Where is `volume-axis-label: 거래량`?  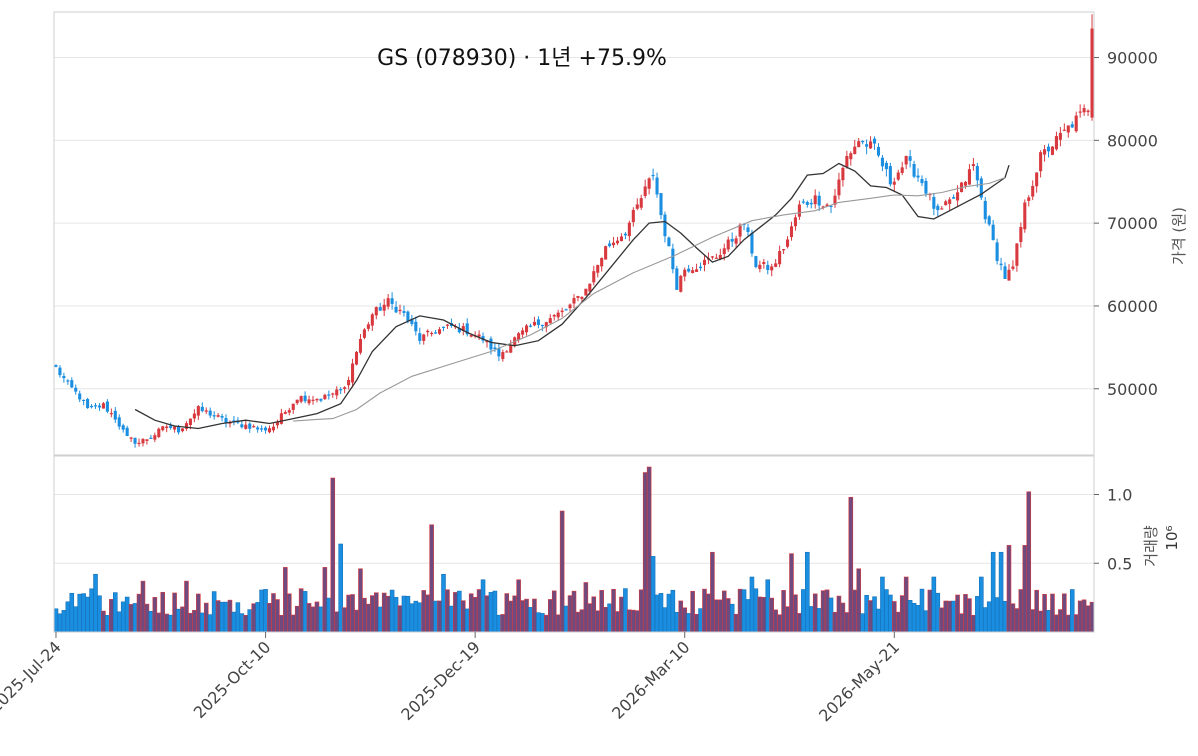
volume-axis-label: 거래량 is located at coordinates (1151, 546).